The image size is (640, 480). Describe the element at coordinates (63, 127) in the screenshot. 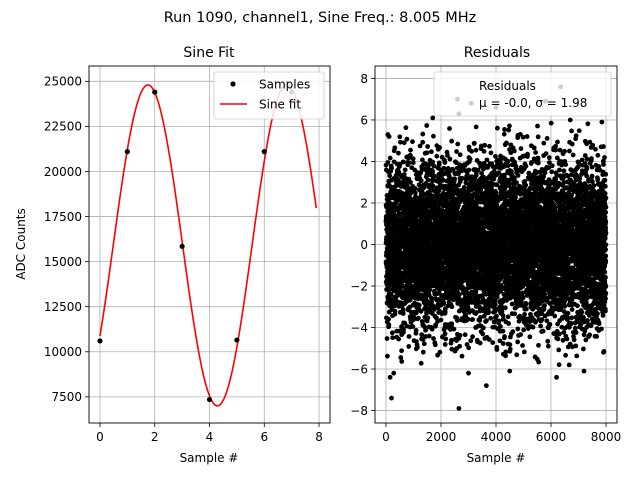

I see `sine-y-tick-label: 22500` at that location.